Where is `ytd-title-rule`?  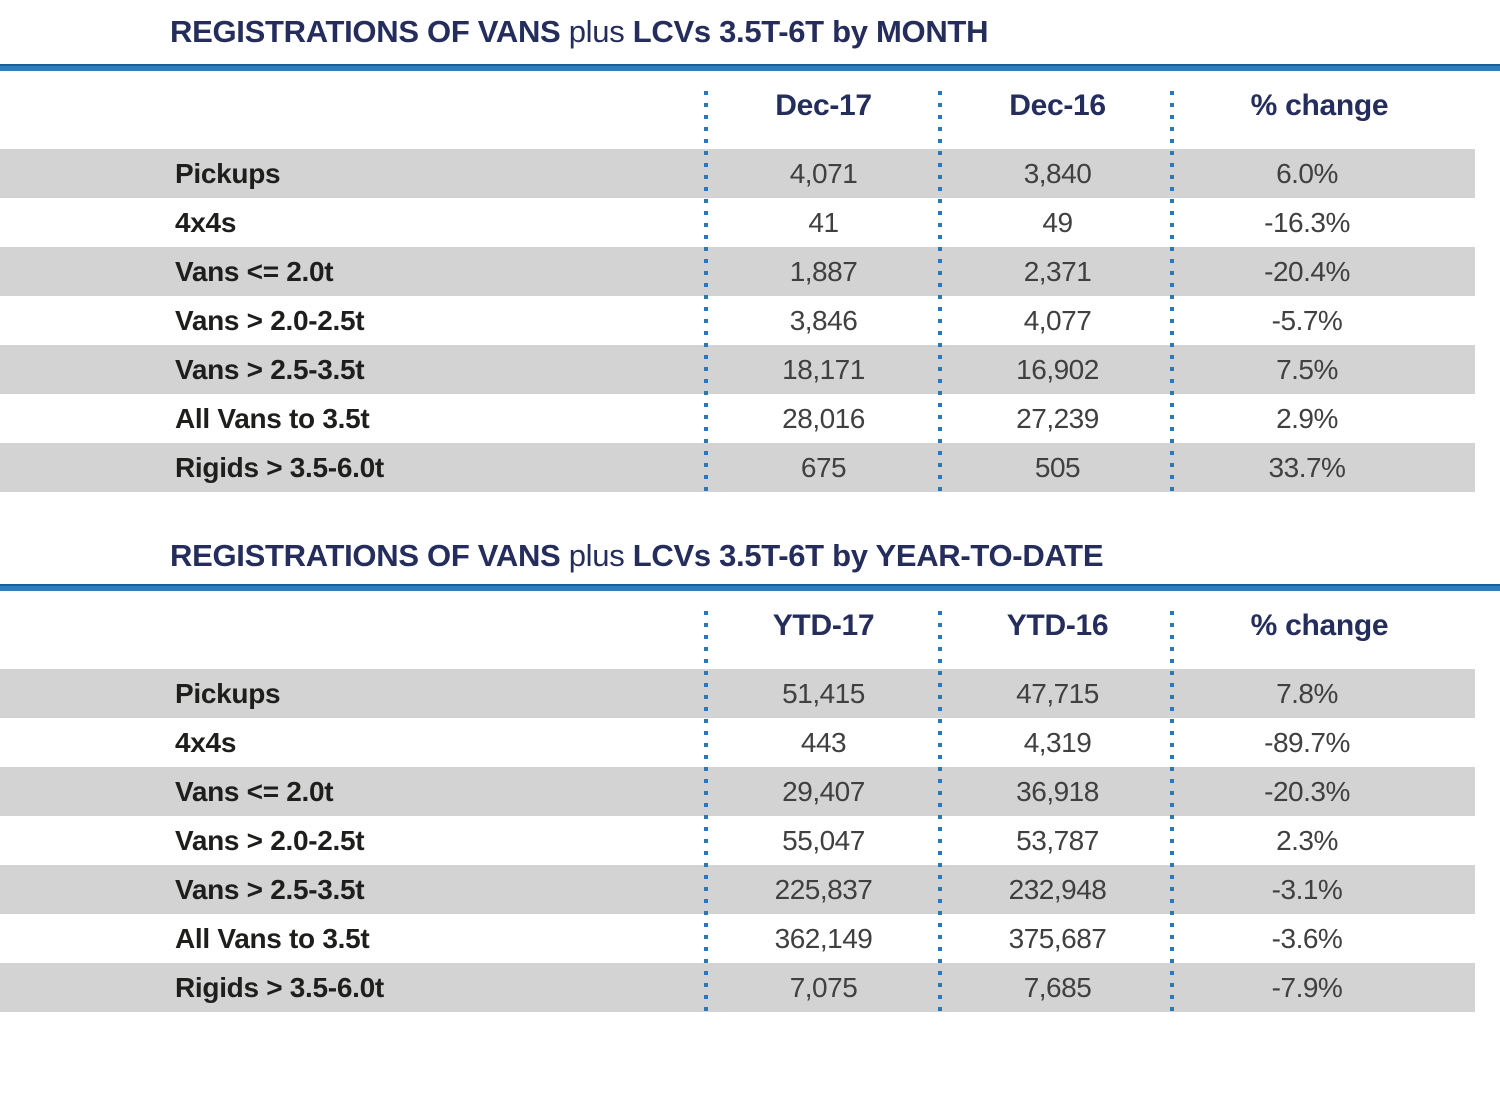 ytd-title-rule is located at coordinates (750, 587).